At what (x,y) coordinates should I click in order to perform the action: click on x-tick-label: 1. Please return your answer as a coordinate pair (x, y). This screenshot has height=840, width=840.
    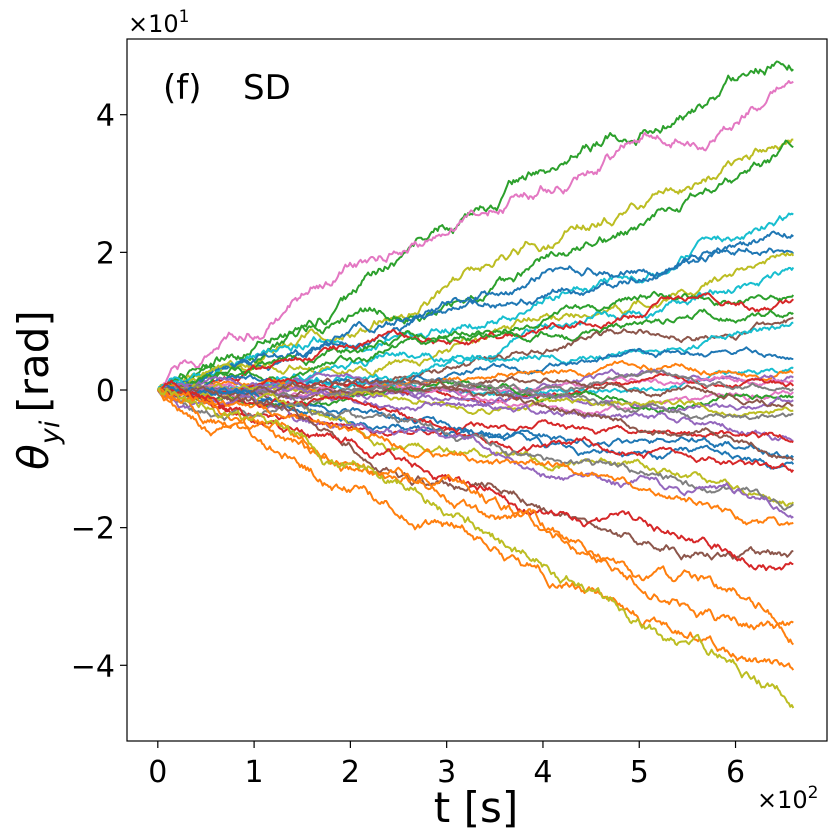
    Looking at the image, I should click on (254, 772).